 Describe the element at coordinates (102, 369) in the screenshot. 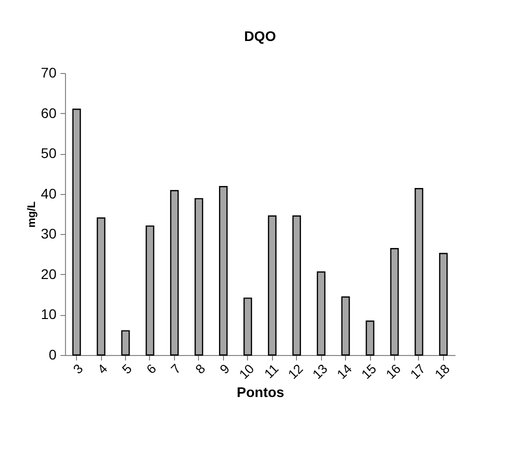

I see `x-tick-label: 4` at that location.